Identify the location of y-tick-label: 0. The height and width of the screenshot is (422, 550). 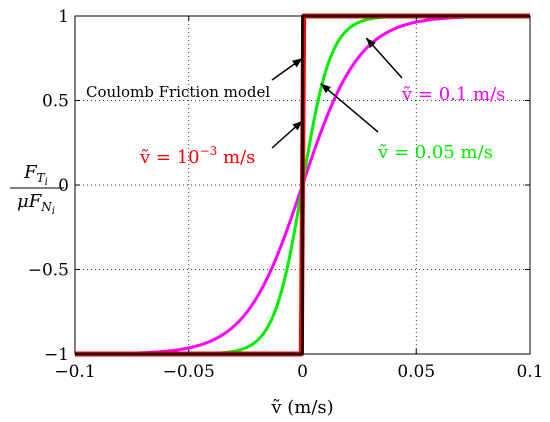
(63, 186).